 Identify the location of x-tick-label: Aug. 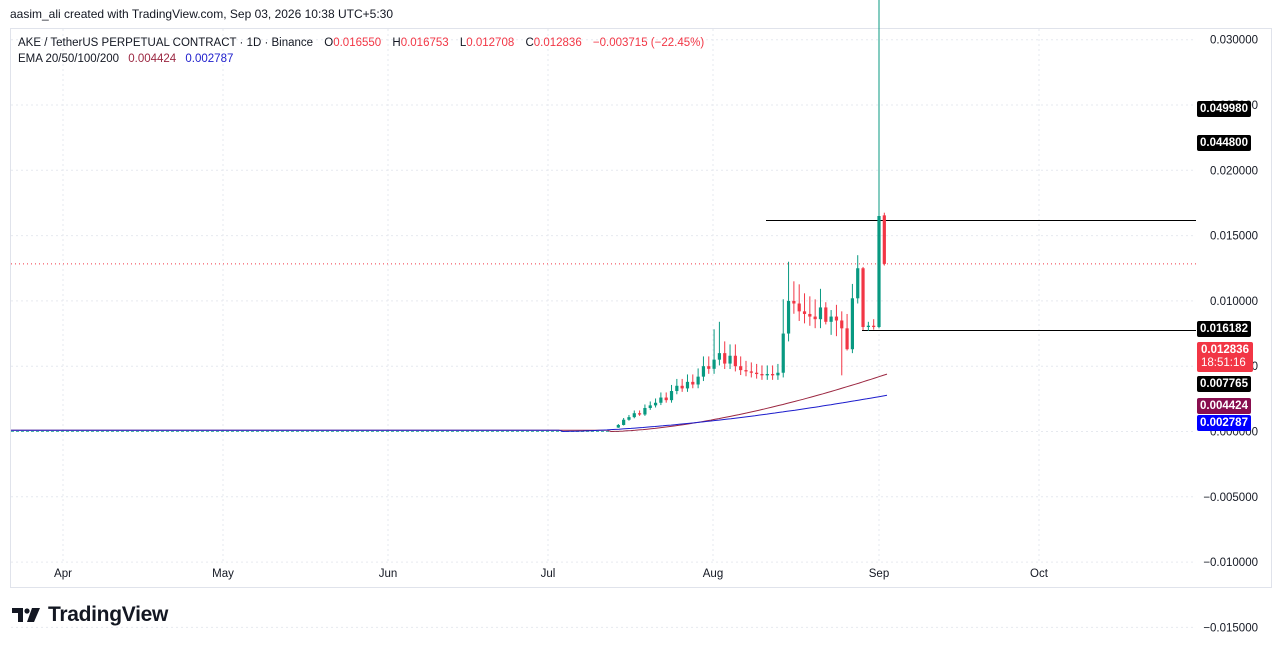
(713, 574).